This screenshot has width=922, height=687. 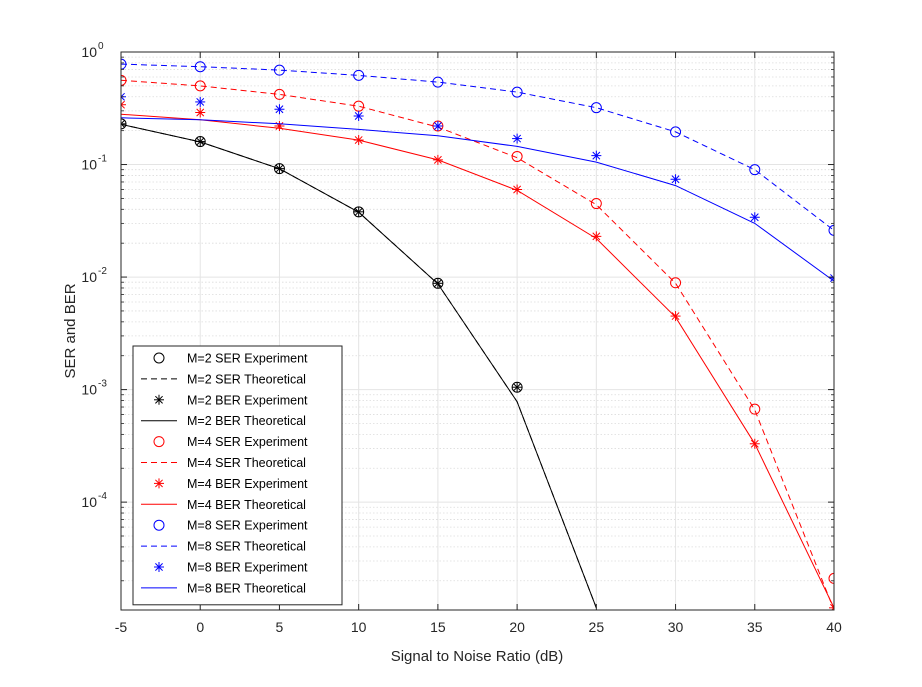 I want to click on y-axis-label: SER and BER, so click(x=70, y=330).